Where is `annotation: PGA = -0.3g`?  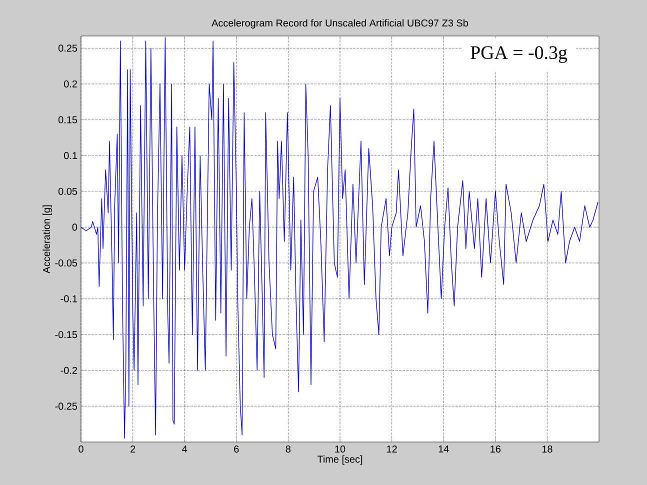
annotation: PGA = -0.3g is located at coordinates (519, 54).